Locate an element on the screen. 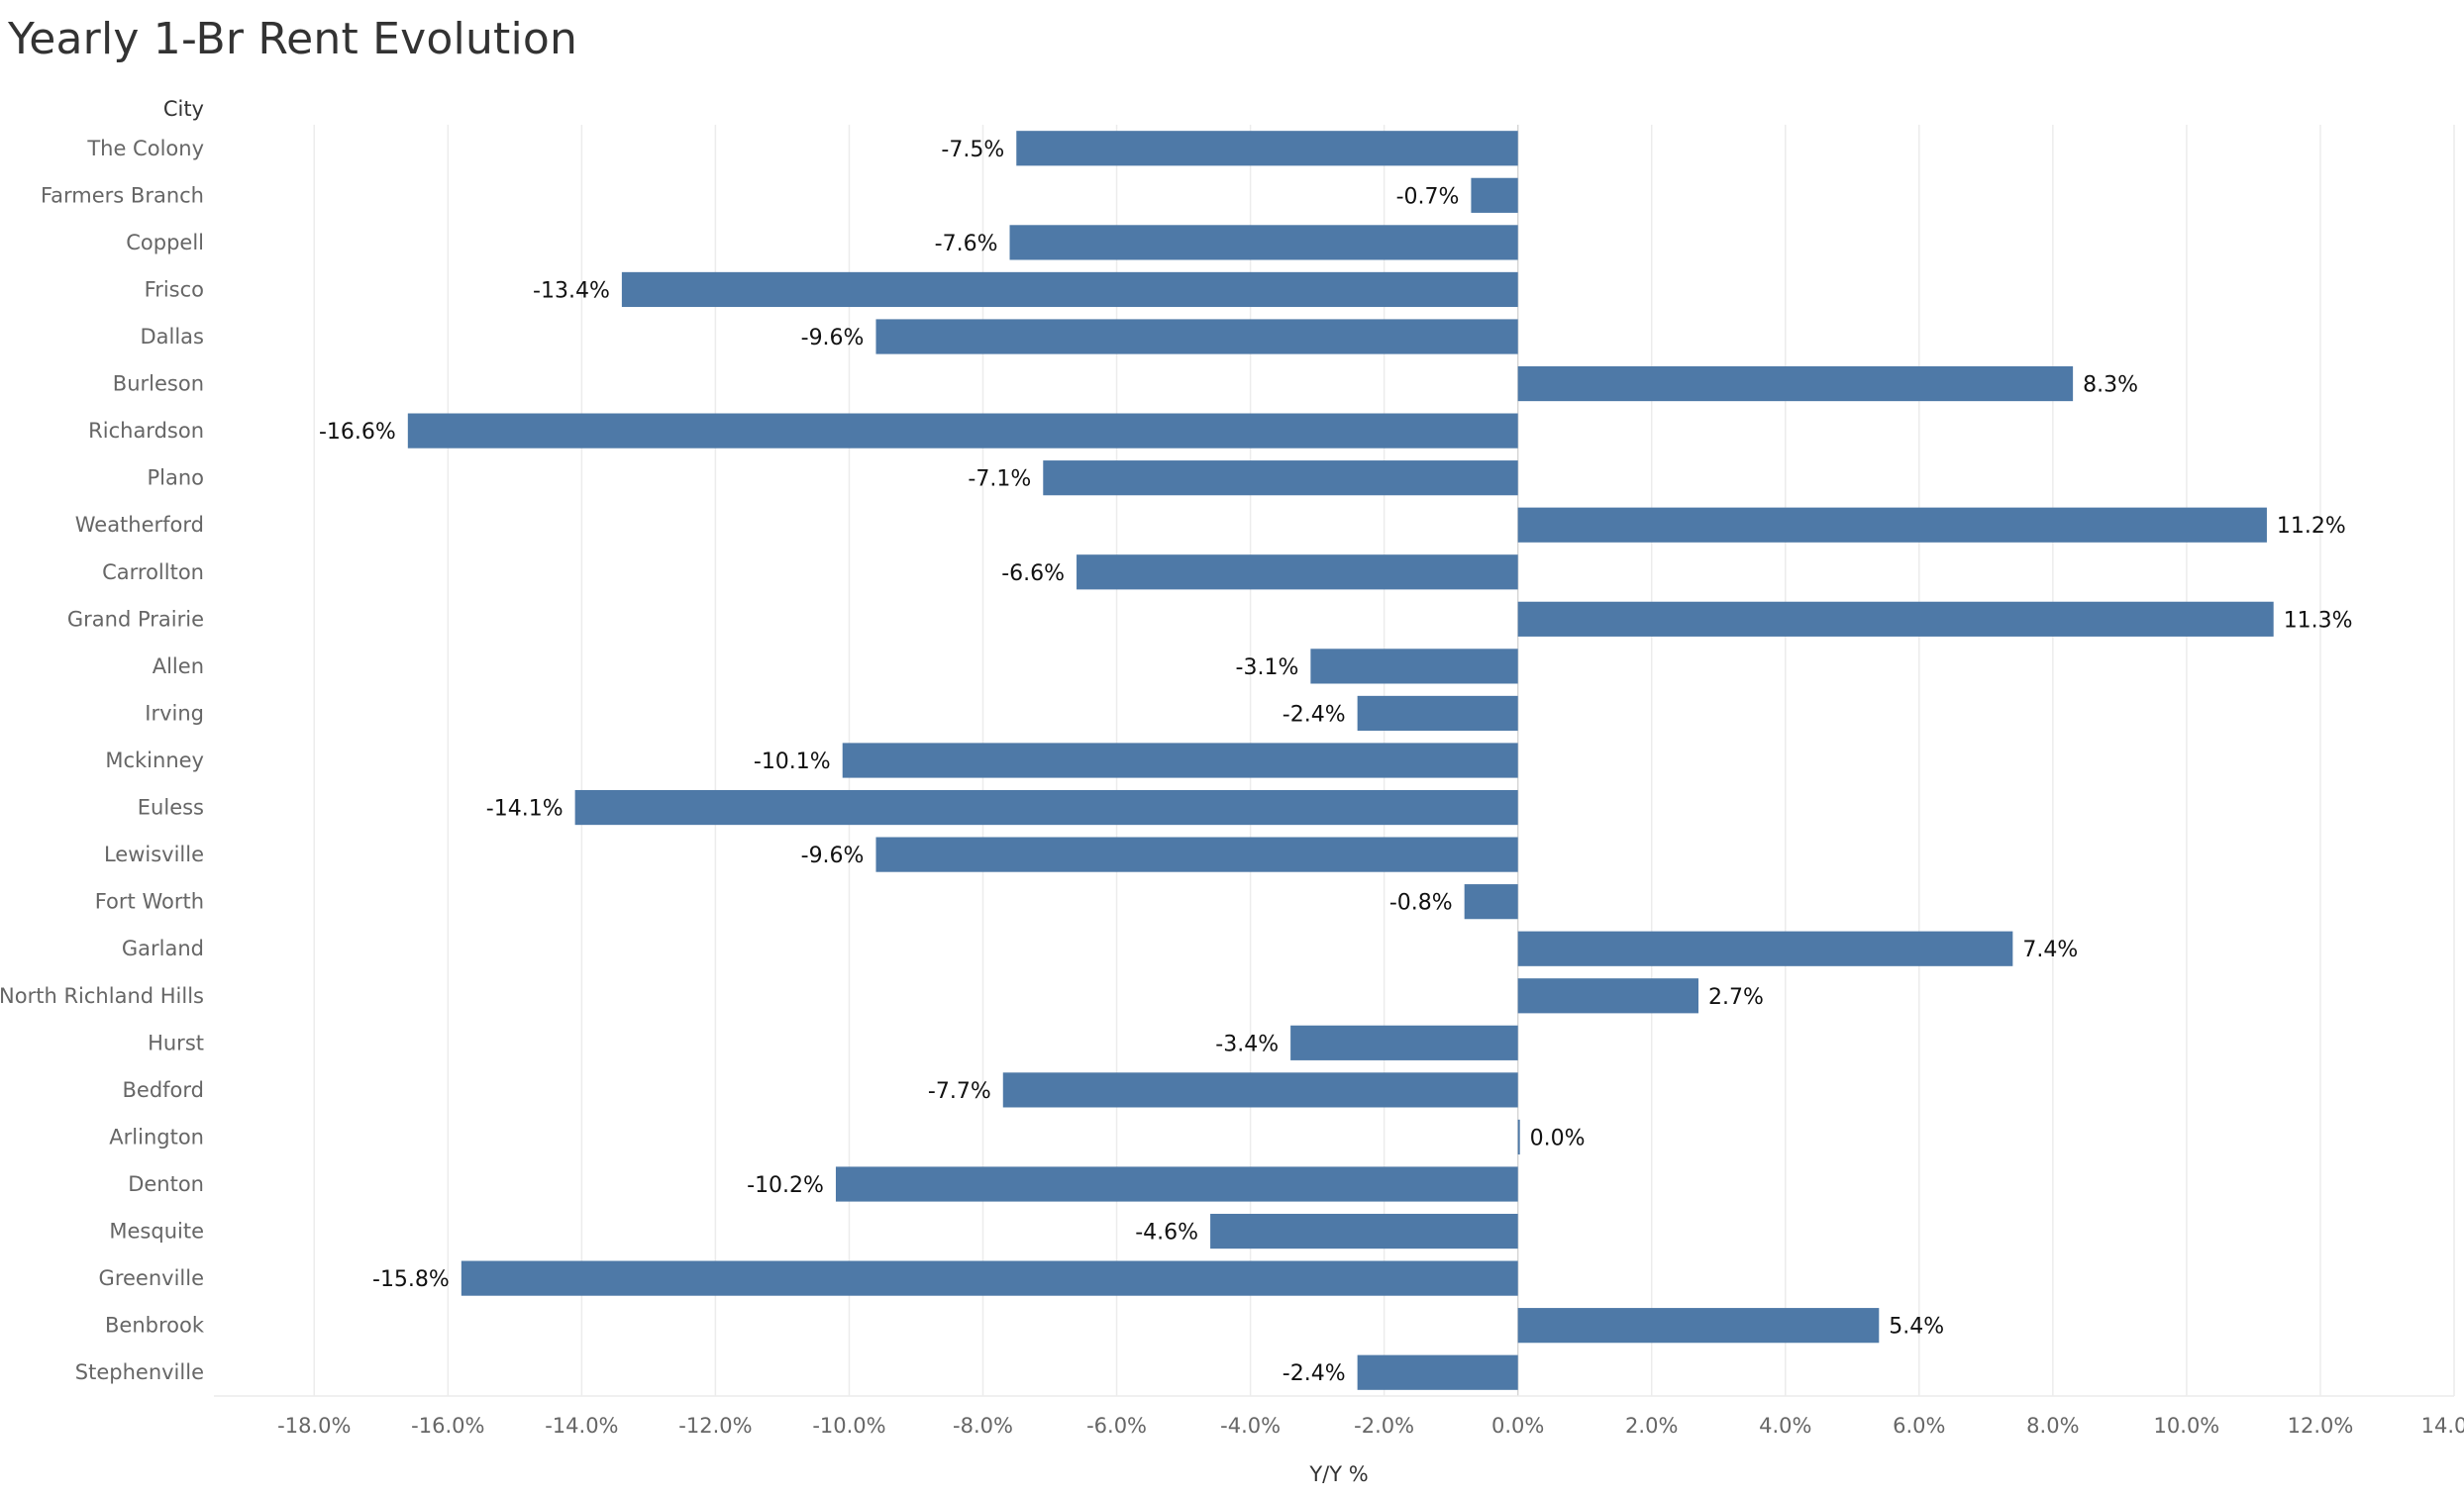 The width and height of the screenshot is (2464, 1499). x-tick-label: 8.0% is located at coordinates (2053, 1426).